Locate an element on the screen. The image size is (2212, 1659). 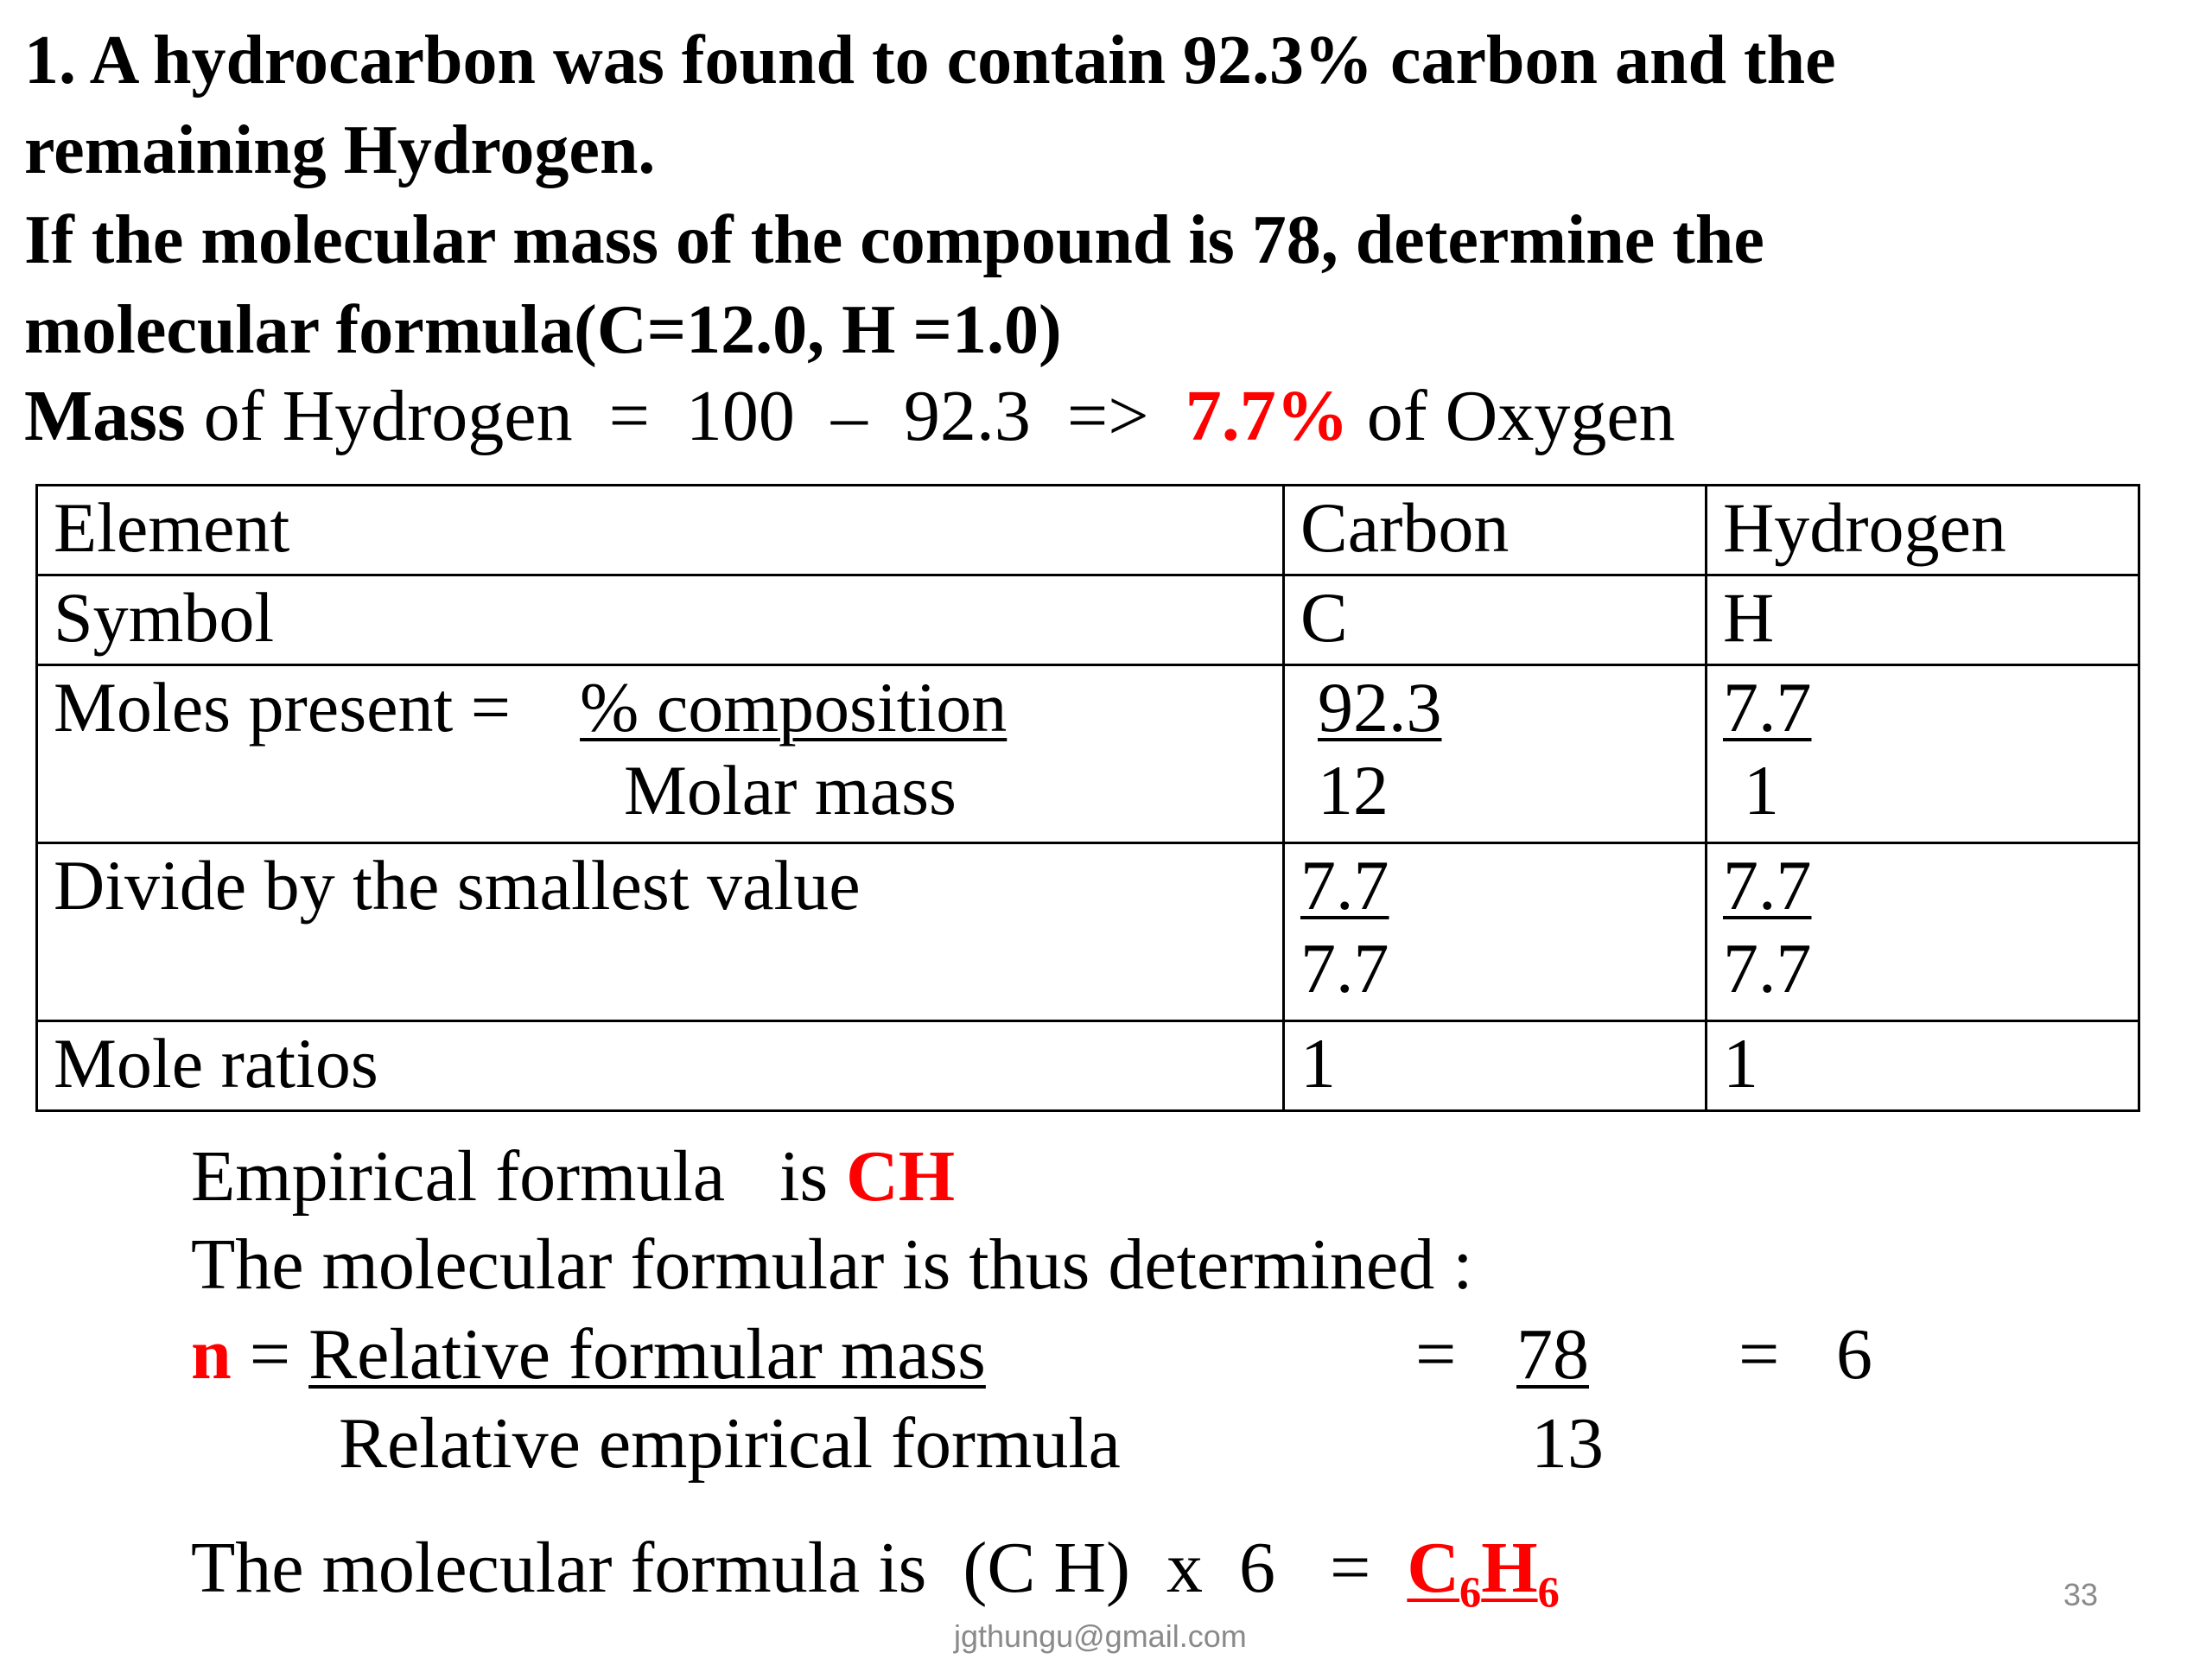
formula-c-sub: 6 is located at coordinates (1470, 1592).